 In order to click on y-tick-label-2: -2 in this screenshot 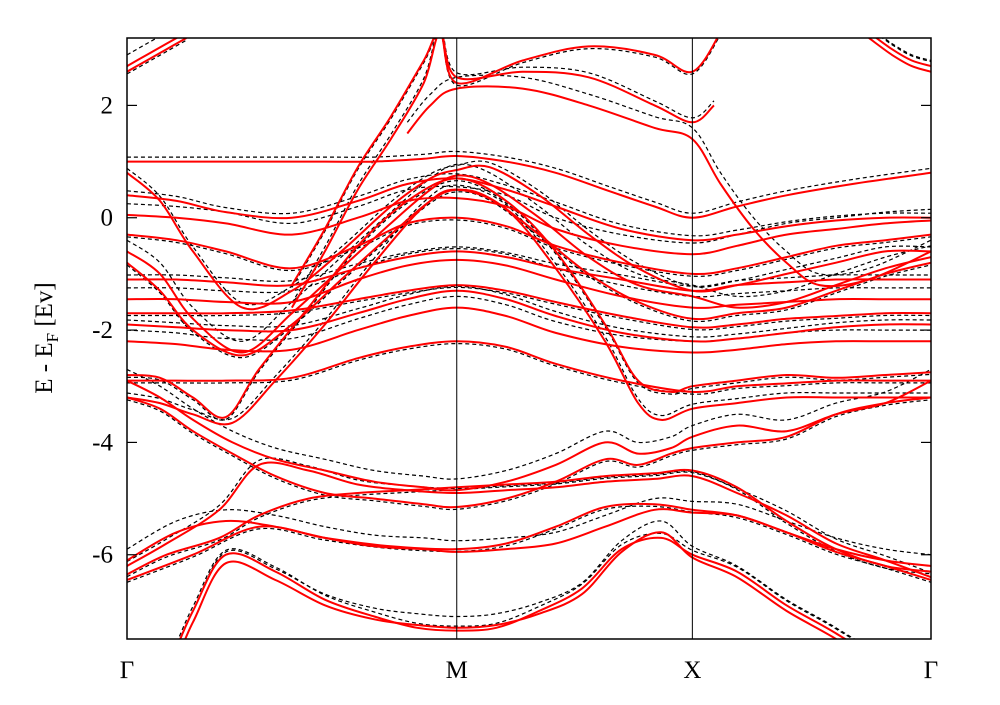, I will do `click(102, 330)`.